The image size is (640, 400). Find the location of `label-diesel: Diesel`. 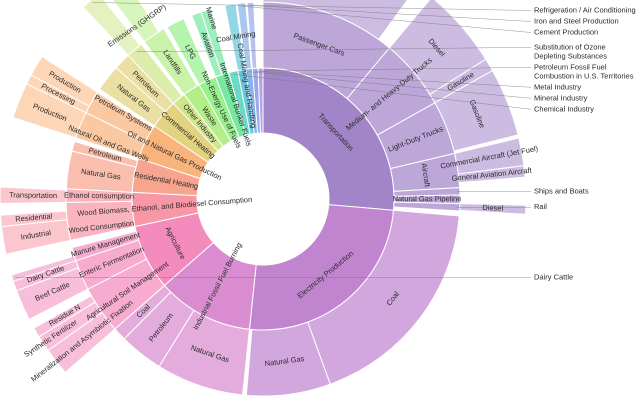

label-diesel: Diesel is located at coordinates (493, 208).